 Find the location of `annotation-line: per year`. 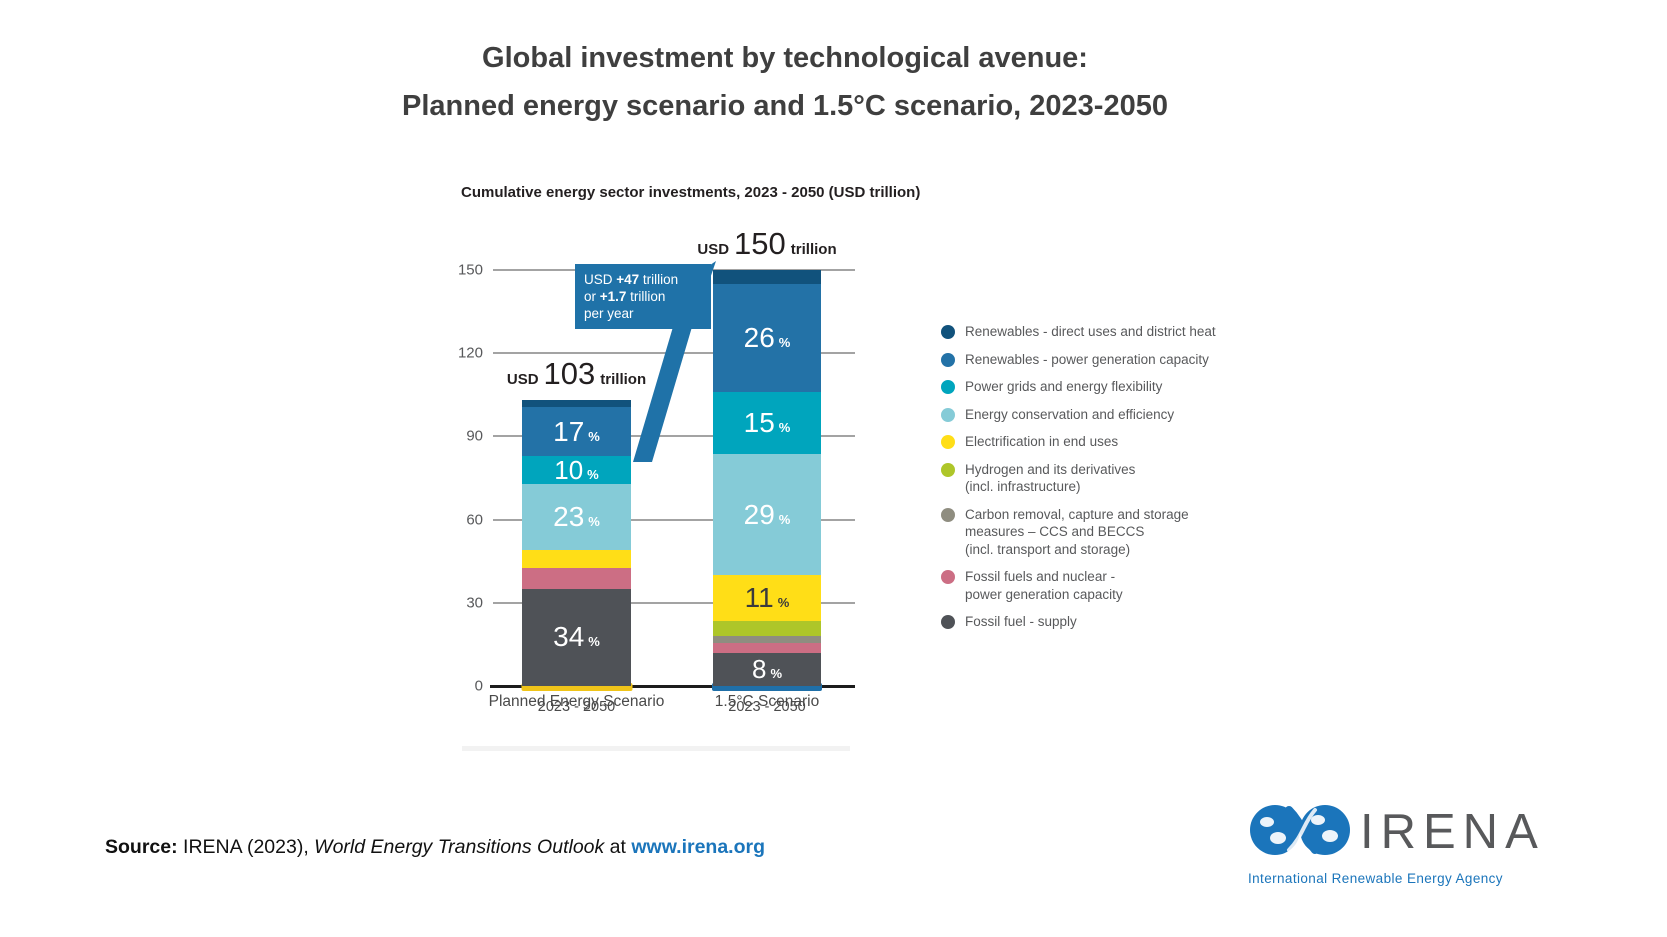

annotation-line: per year is located at coordinates (609, 313).